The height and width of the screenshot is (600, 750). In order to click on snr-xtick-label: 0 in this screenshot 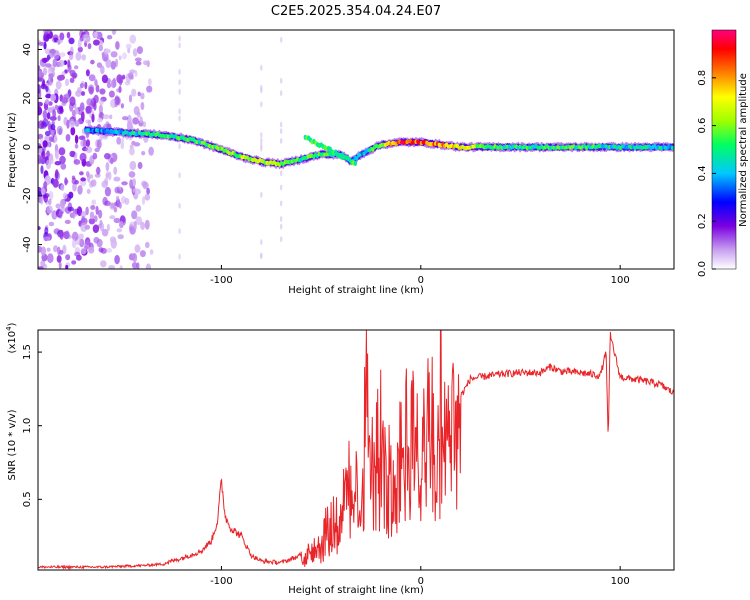, I will do `click(421, 581)`.